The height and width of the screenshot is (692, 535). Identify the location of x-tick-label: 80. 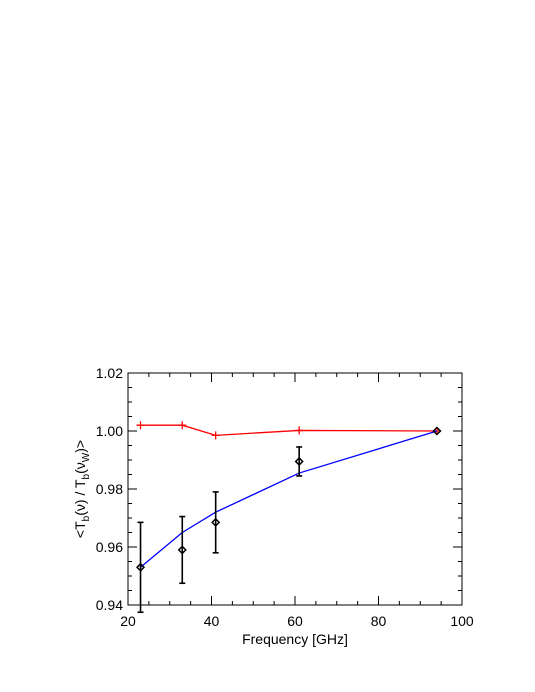
(379, 621).